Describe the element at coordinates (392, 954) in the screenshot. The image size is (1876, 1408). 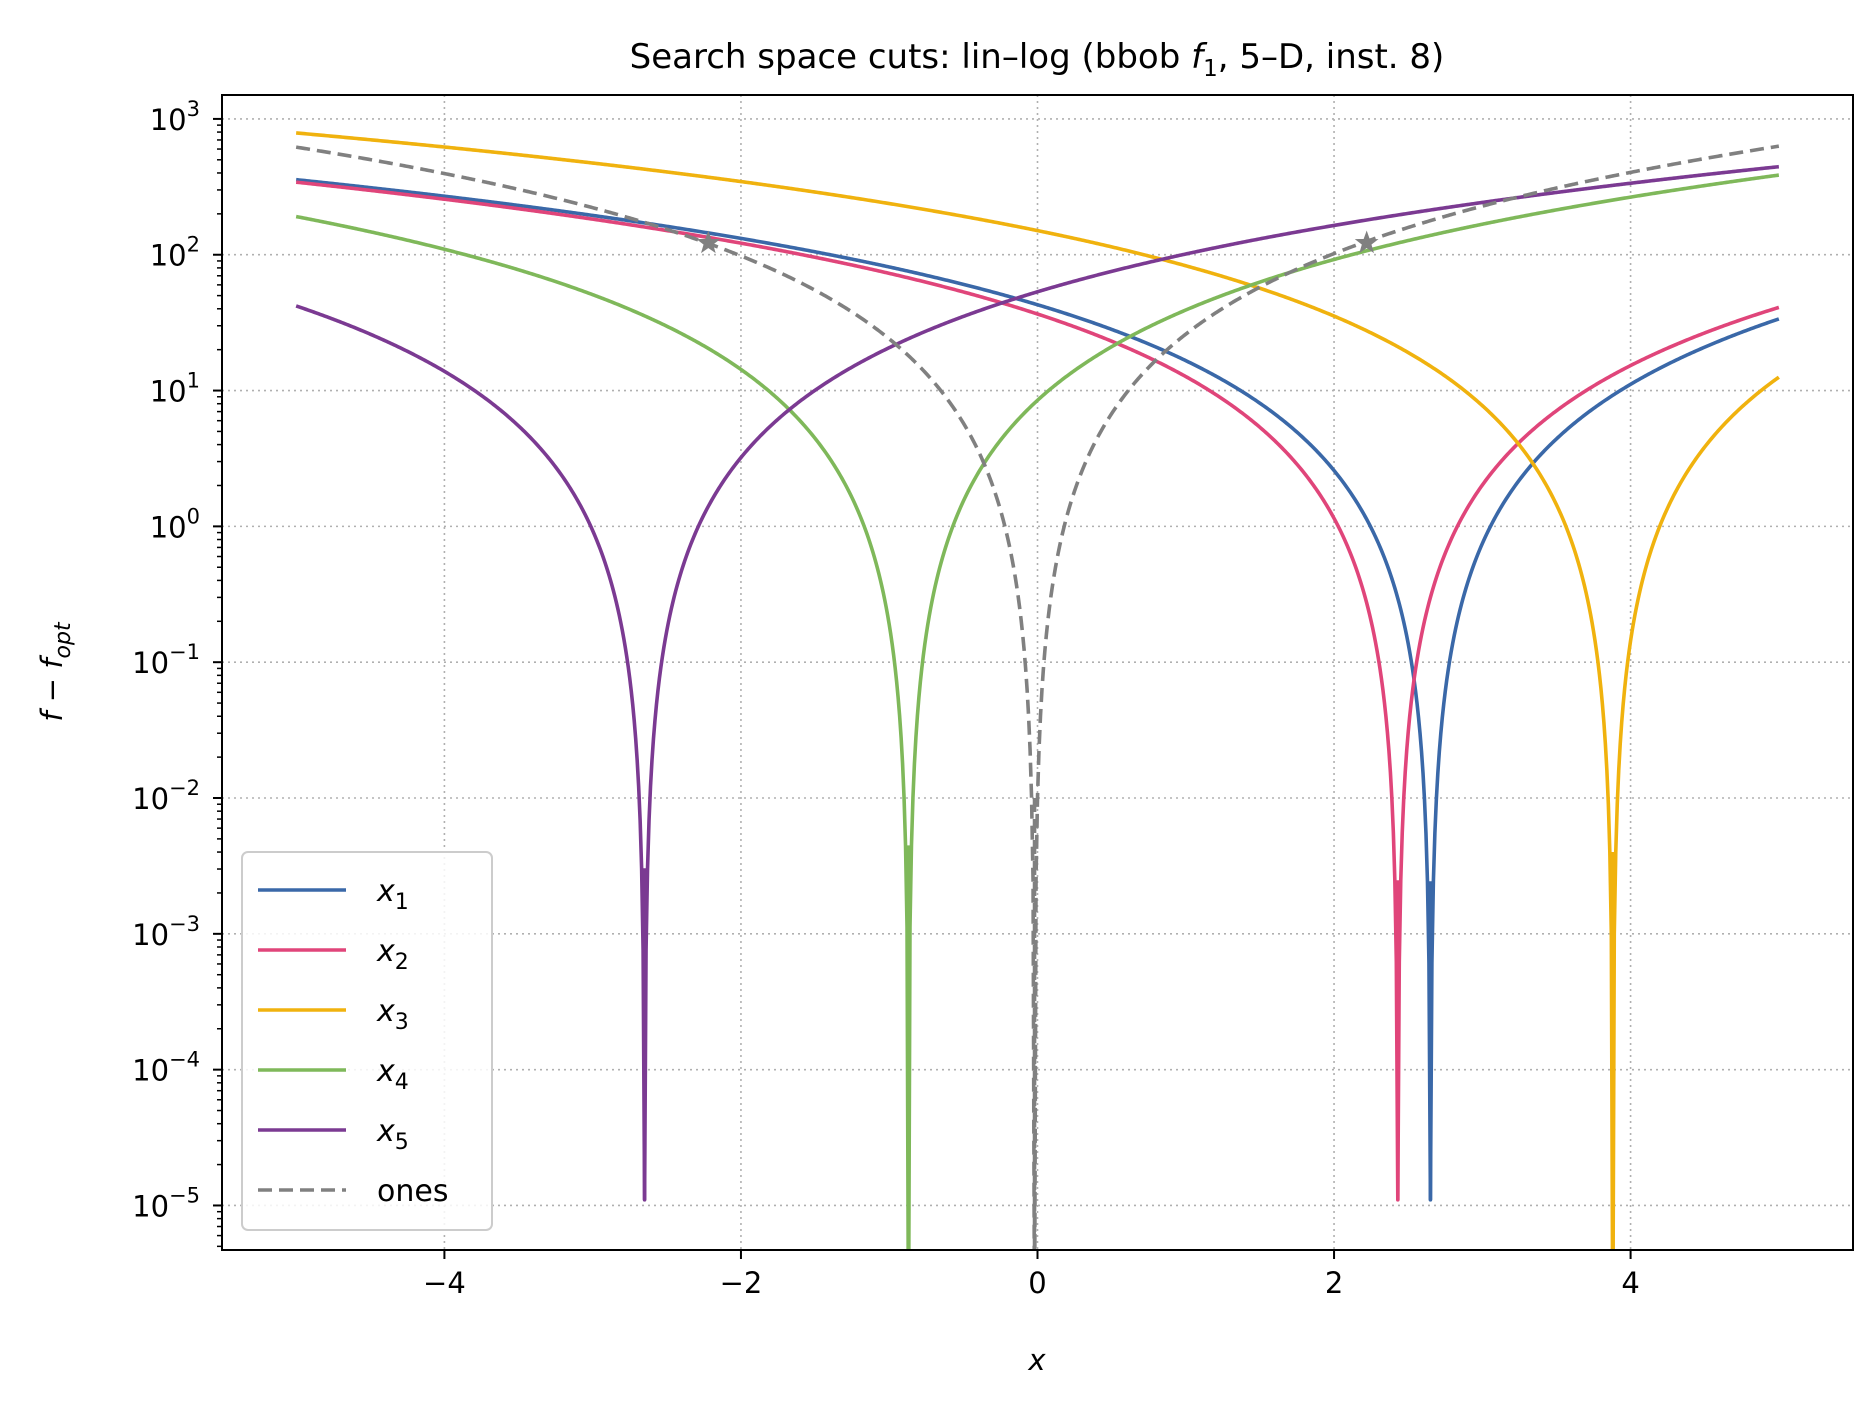
I see `legend-label-x2: x2` at that location.